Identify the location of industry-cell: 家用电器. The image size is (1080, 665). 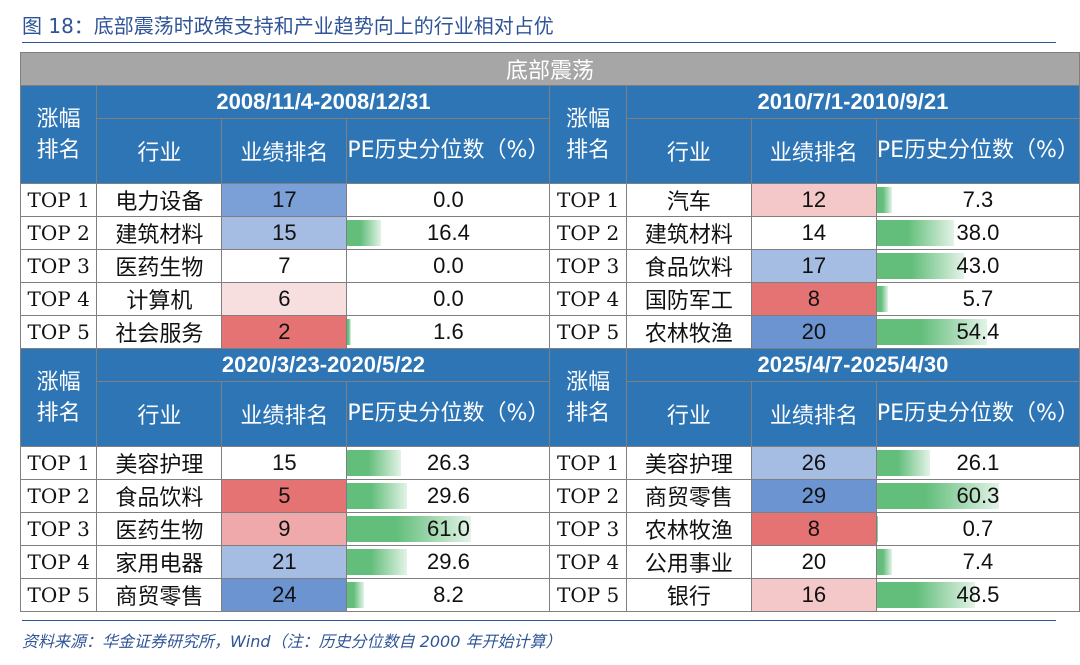
(159, 562).